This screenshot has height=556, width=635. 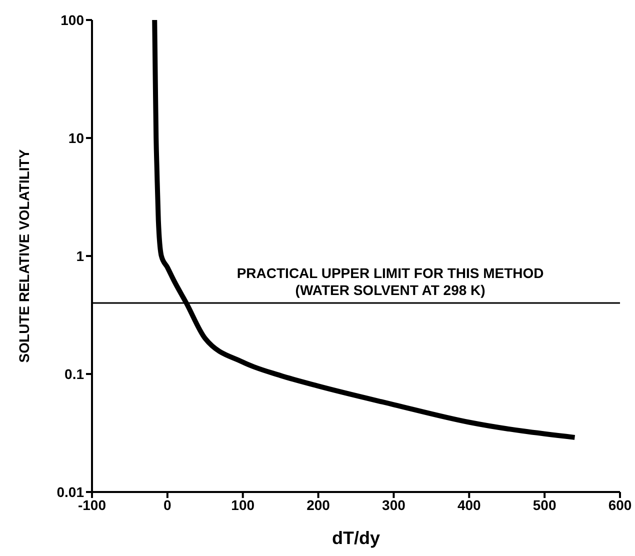 I want to click on y-axis-title: SOLUTE RELATIVE VOLATILITY, so click(x=24, y=255).